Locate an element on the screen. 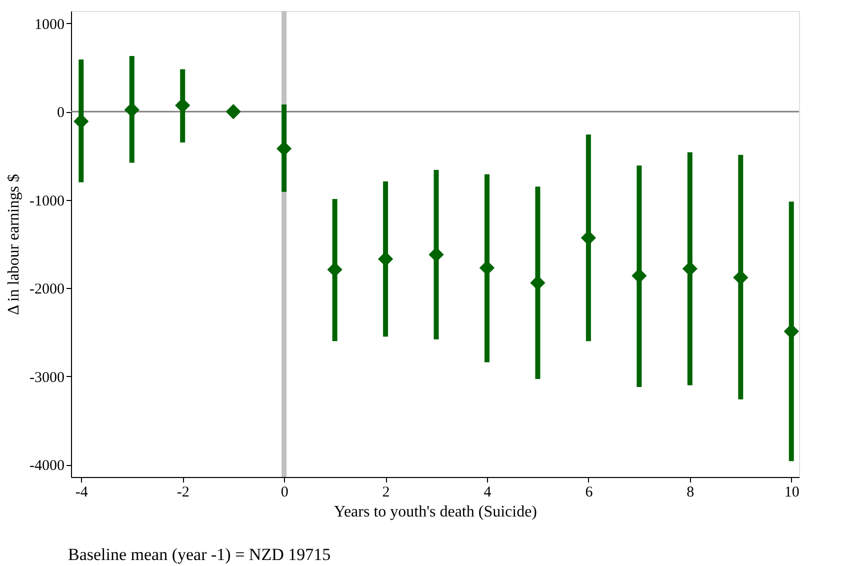  x-axis-title: Years to youth's death (Suicide) is located at coordinates (436, 512).